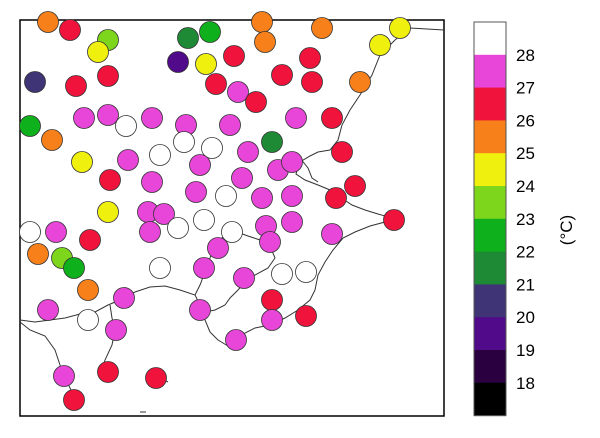 This screenshot has height=438, width=600. I want to click on legend-outline, so click(490, 219).